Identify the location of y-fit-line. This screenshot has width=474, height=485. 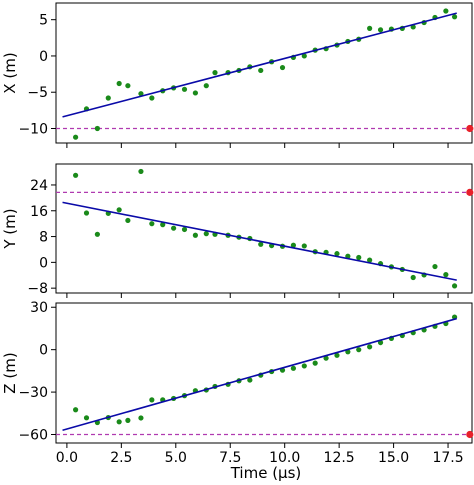
(259, 241).